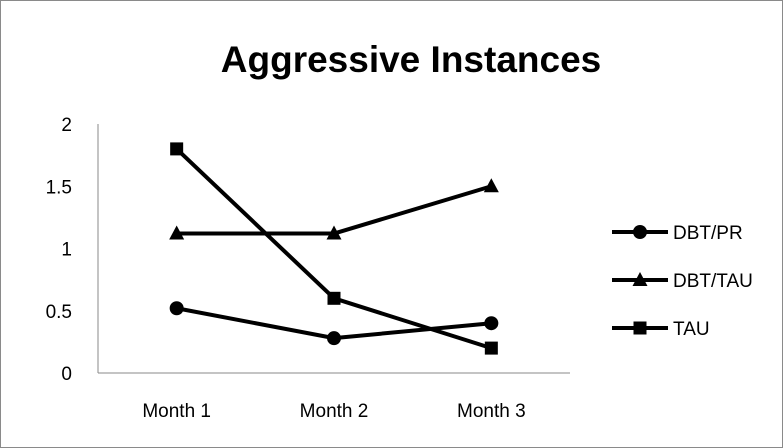 The width and height of the screenshot is (783, 448). Describe the element at coordinates (66, 125) in the screenshot. I see `y-tick-label: 2` at that location.